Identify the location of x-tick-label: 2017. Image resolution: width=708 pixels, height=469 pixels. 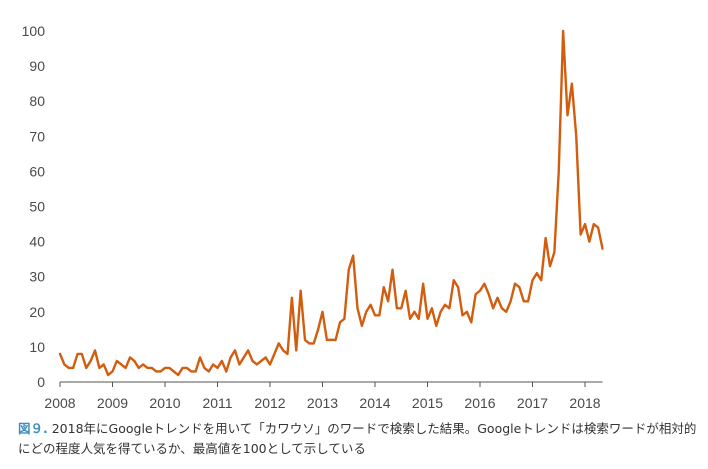
(532, 403).